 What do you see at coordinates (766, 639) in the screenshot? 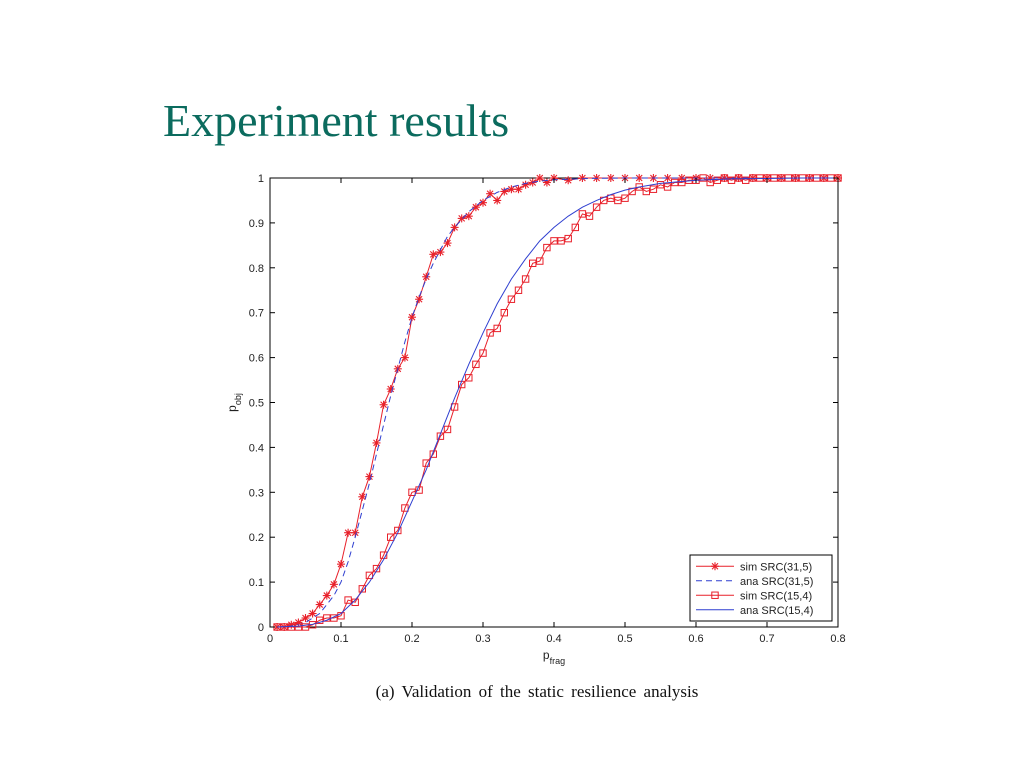
I see `x-tick-label: 0.7` at bounding box center [766, 639].